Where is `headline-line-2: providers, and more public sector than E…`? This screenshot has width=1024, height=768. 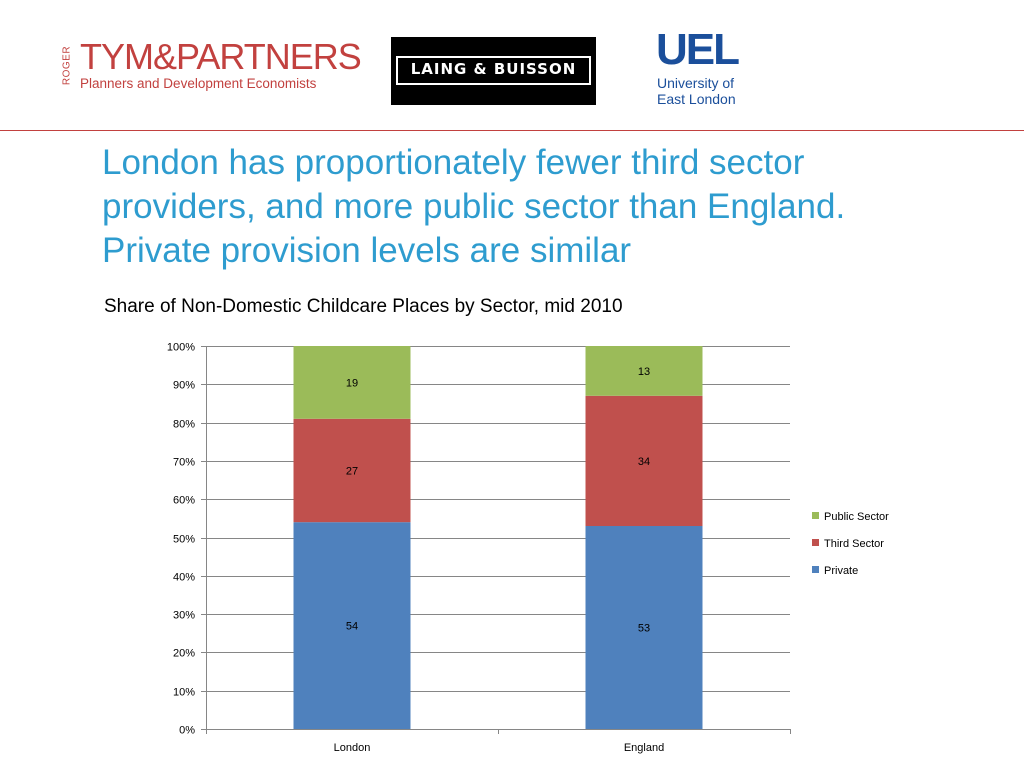 headline-line-2: providers, and more public sector than E… is located at coordinates (474, 206).